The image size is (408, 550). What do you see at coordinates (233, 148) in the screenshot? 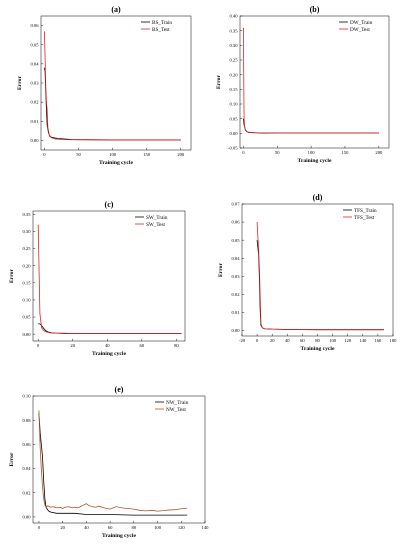
I see `y-tick-label: -0.05` at bounding box center [233, 148].